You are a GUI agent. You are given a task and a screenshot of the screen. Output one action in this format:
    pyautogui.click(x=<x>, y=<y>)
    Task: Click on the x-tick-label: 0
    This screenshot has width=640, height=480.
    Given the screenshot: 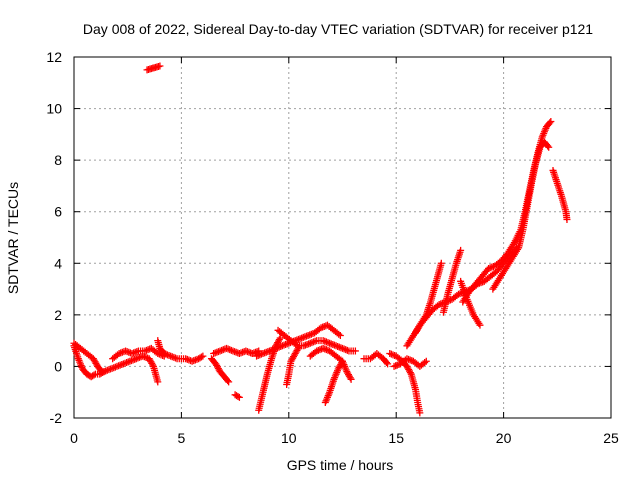 What is the action you would take?
    pyautogui.click(x=74, y=438)
    